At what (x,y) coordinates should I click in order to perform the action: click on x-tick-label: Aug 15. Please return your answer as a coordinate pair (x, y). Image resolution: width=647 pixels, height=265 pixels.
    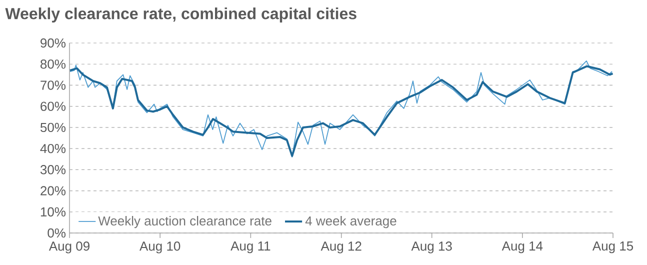
    Looking at the image, I should click on (613, 248).